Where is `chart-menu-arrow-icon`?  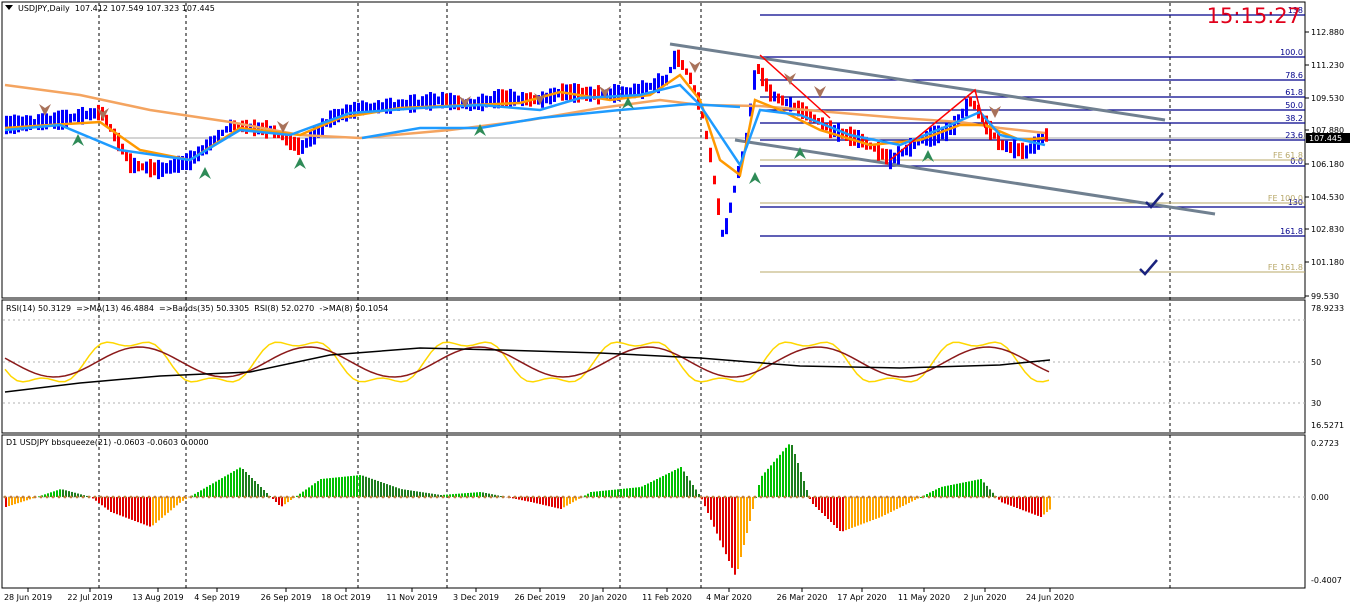 chart-menu-arrow-icon is located at coordinates (9, 7).